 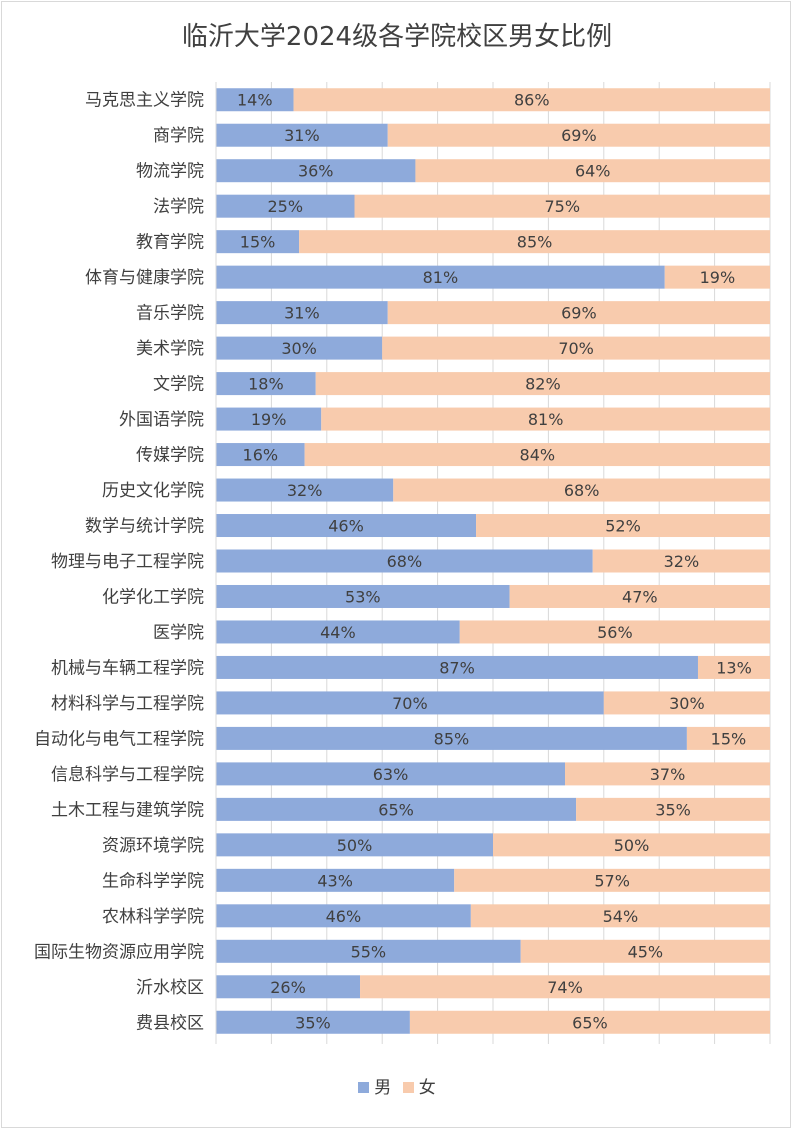 What do you see at coordinates (153, 491) in the screenshot?
I see `category-label: 历史文化学院` at bounding box center [153, 491].